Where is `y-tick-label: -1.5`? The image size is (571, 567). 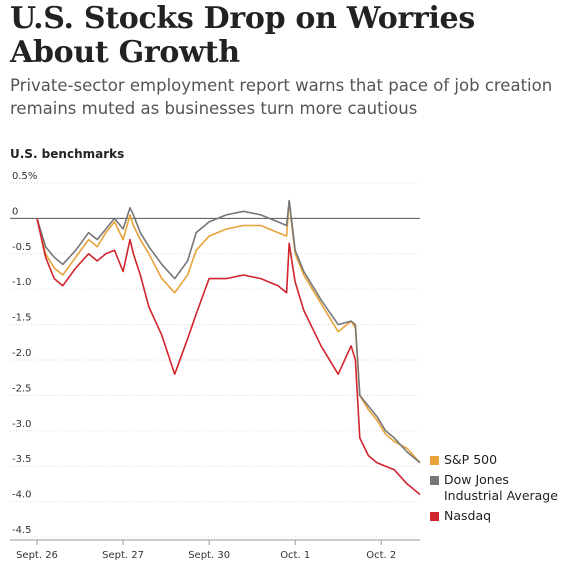
y-tick-label: -1.5 is located at coordinates (22, 318).